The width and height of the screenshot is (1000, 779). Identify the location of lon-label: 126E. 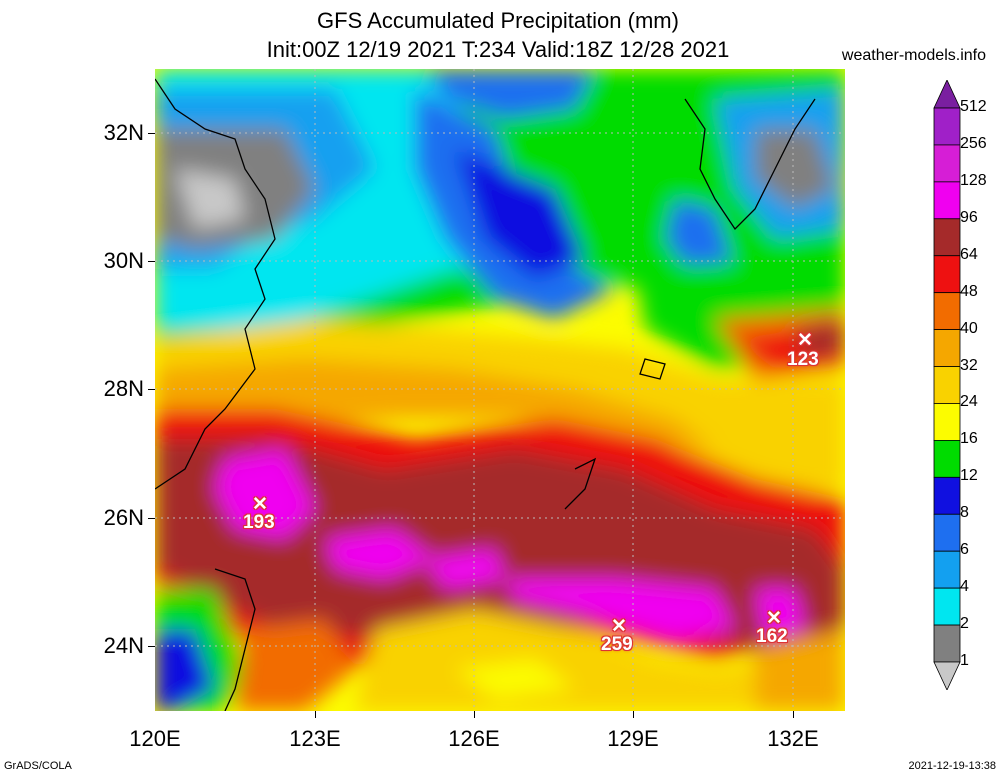
(474, 738).